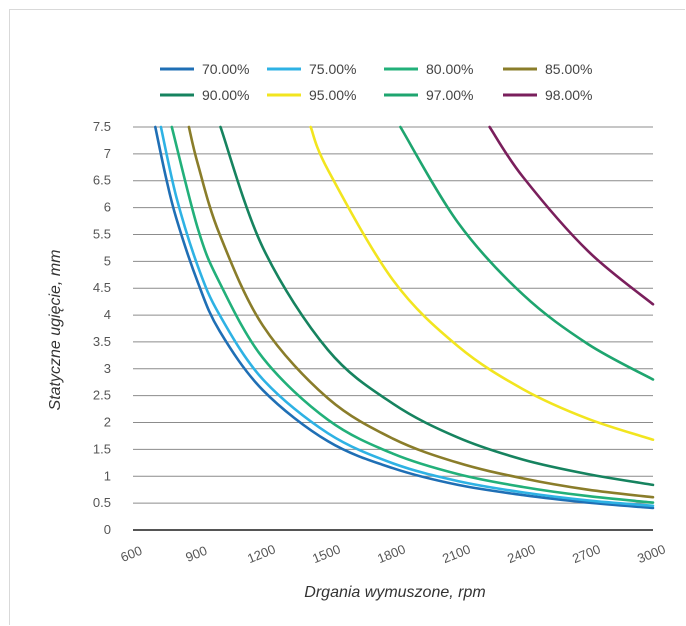  What do you see at coordinates (568, 69) in the screenshot?
I see `legend-label-3: 85.00%` at bounding box center [568, 69].